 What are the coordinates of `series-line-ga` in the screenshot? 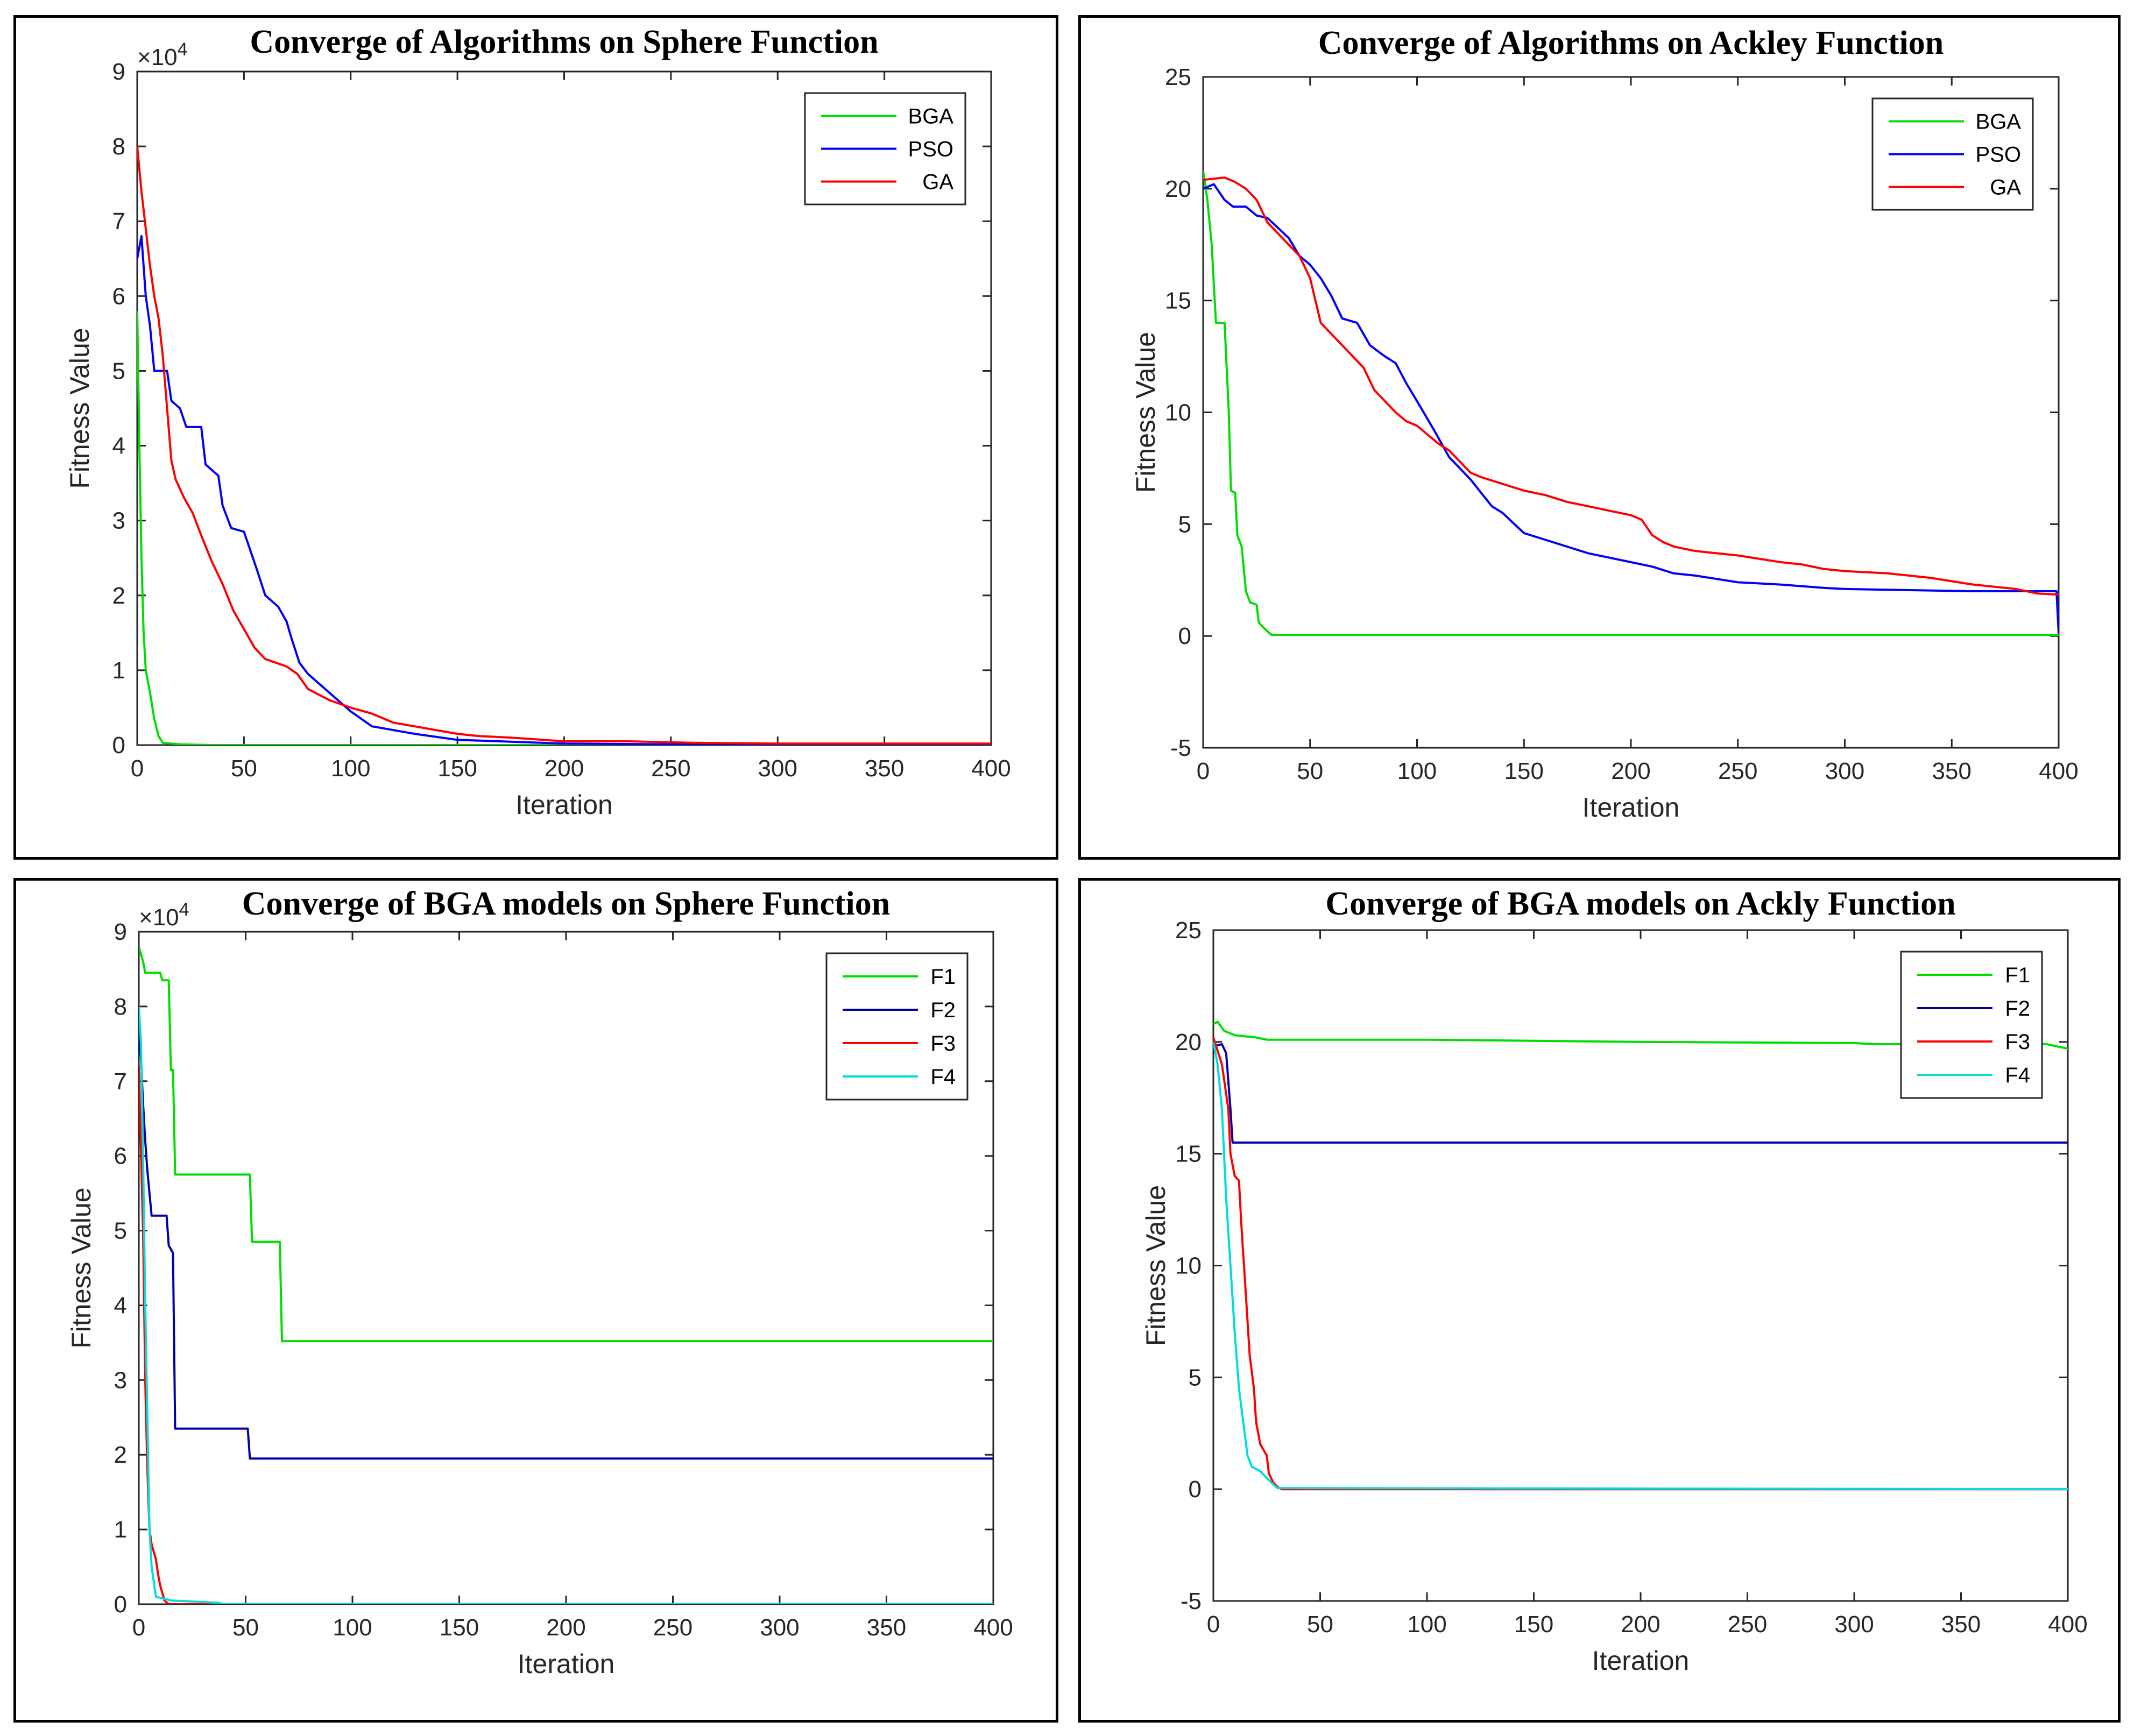 It's located at (564, 445).